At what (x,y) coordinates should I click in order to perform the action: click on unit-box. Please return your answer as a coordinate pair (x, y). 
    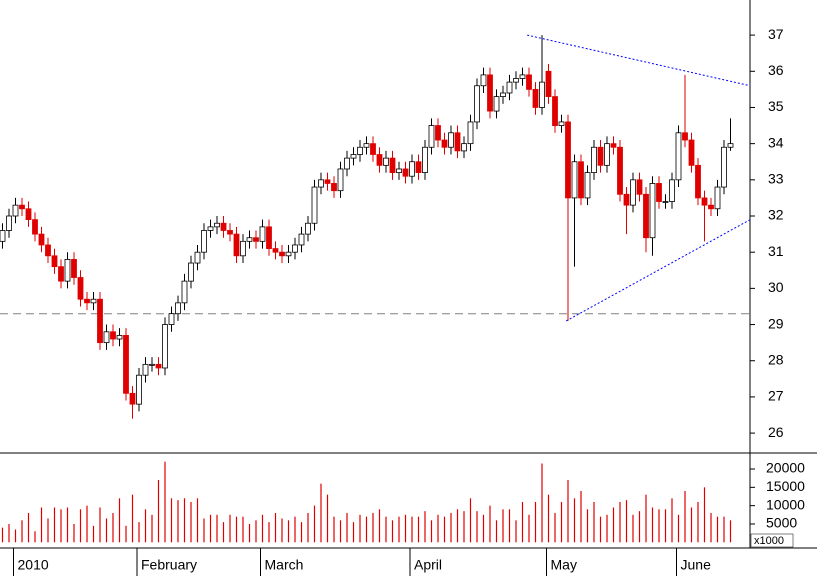
    Looking at the image, I should click on (772, 540).